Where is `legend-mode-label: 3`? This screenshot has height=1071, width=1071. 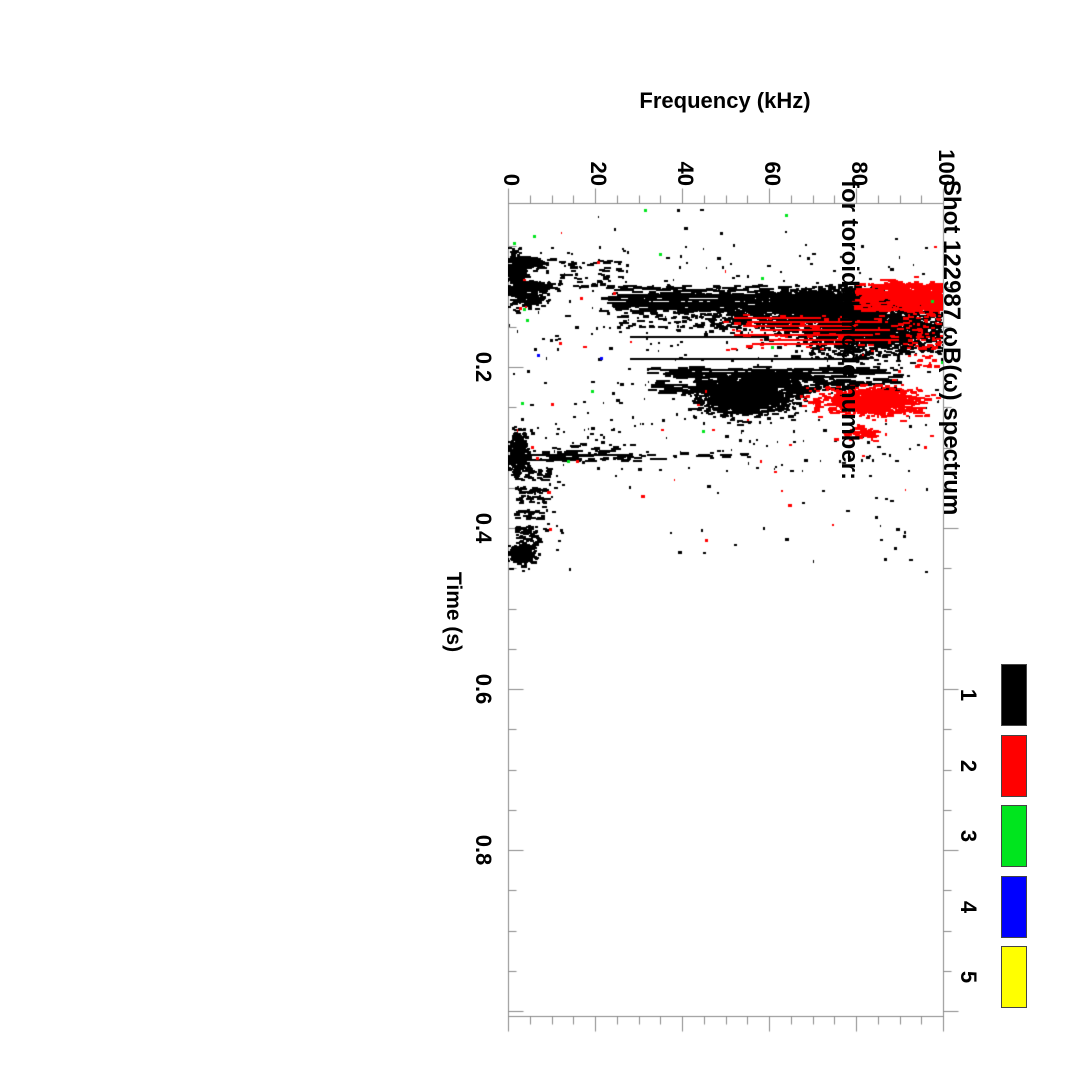
legend-mode-label: 3 is located at coordinates (968, 836).